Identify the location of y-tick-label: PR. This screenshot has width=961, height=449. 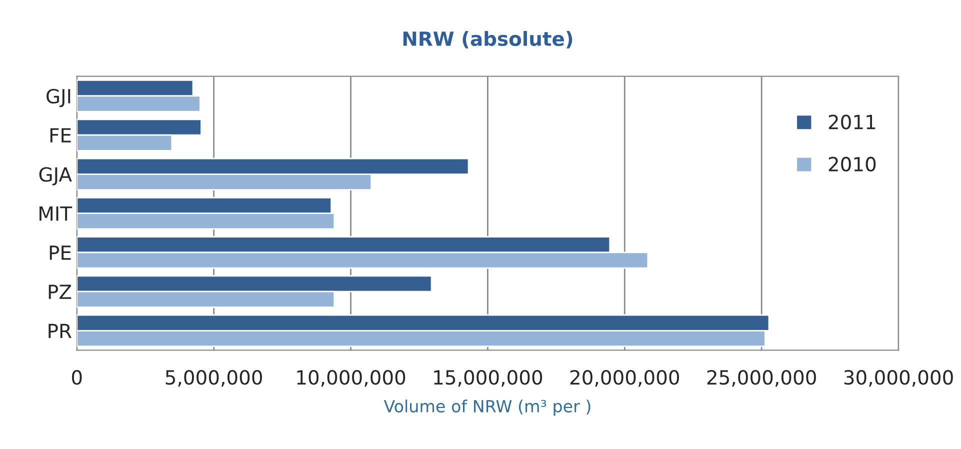
(60, 331).